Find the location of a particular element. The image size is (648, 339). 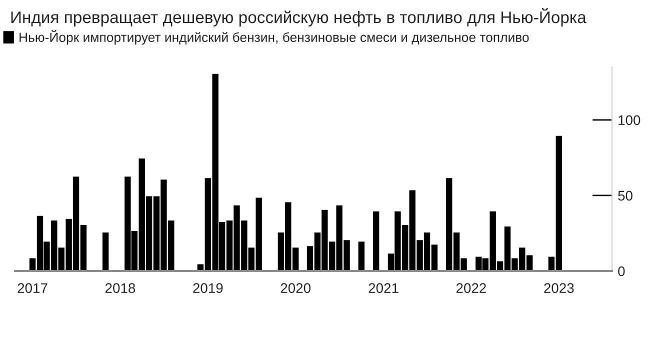

x-tick-label: 2019 is located at coordinates (208, 288).